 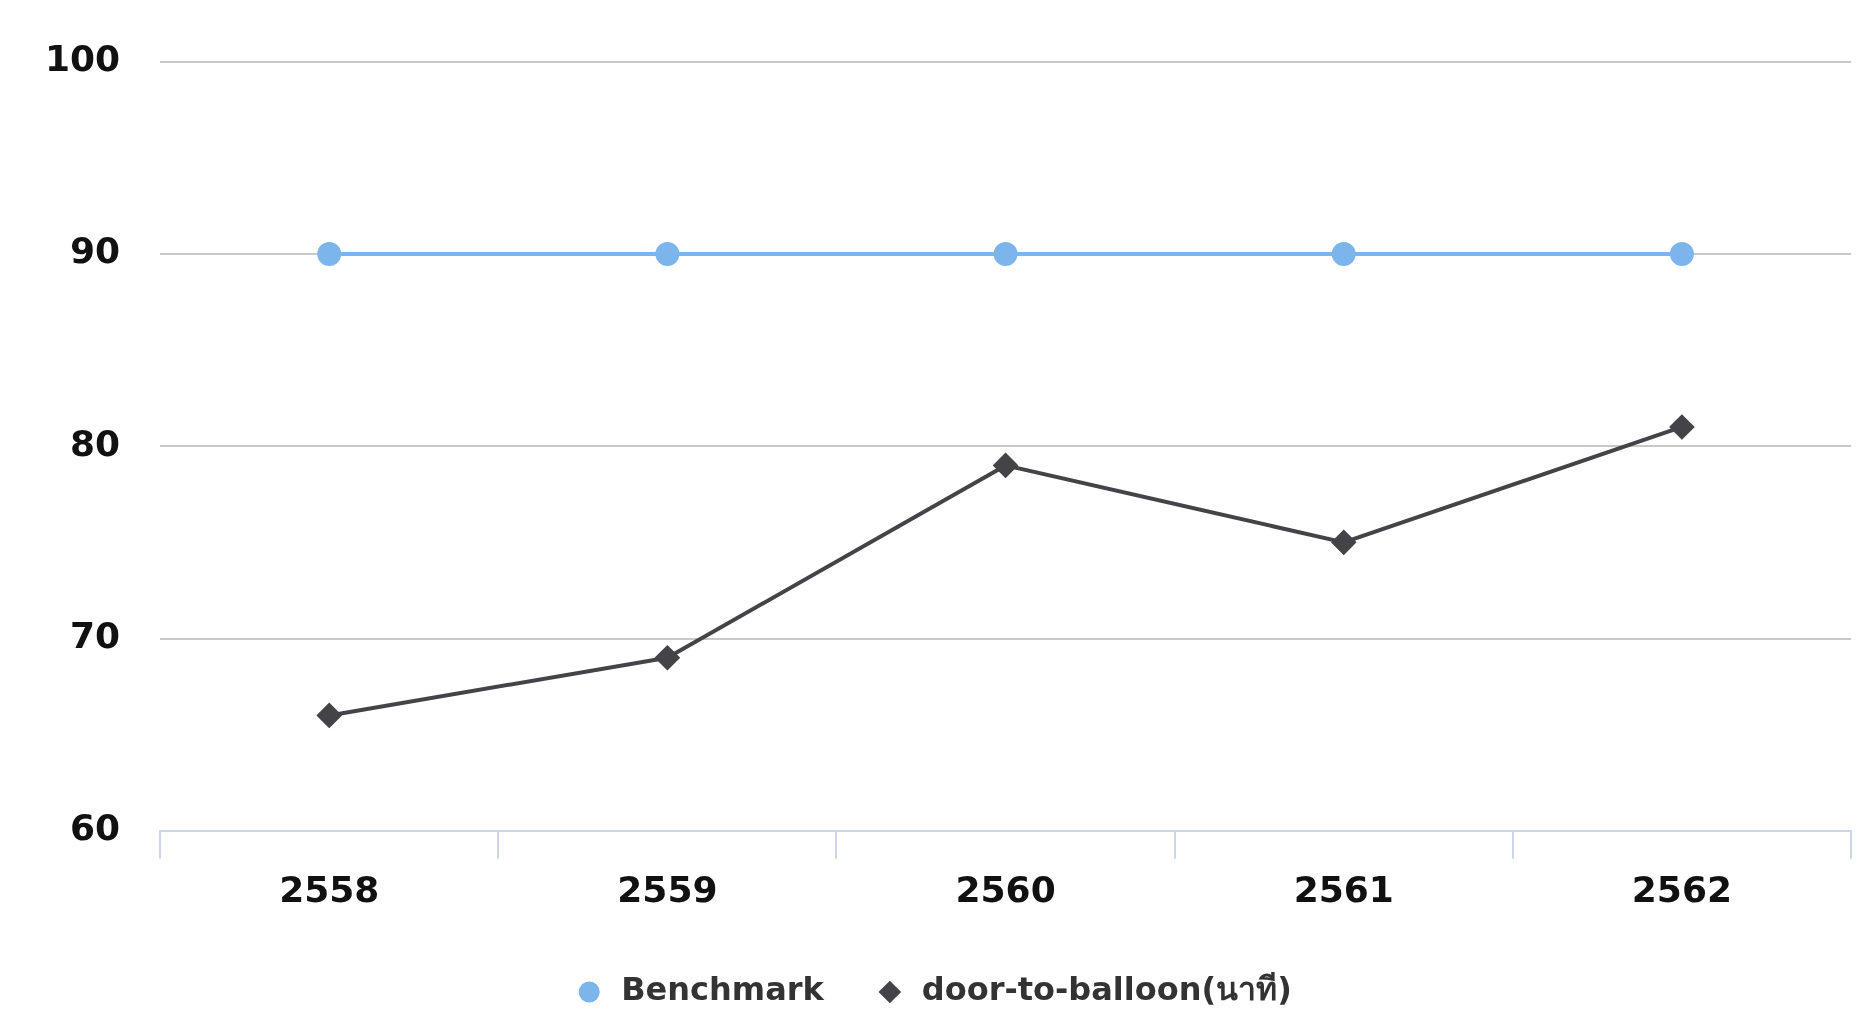 What do you see at coordinates (667, 889) in the screenshot?
I see `x-tick-label: 2559` at bounding box center [667, 889].